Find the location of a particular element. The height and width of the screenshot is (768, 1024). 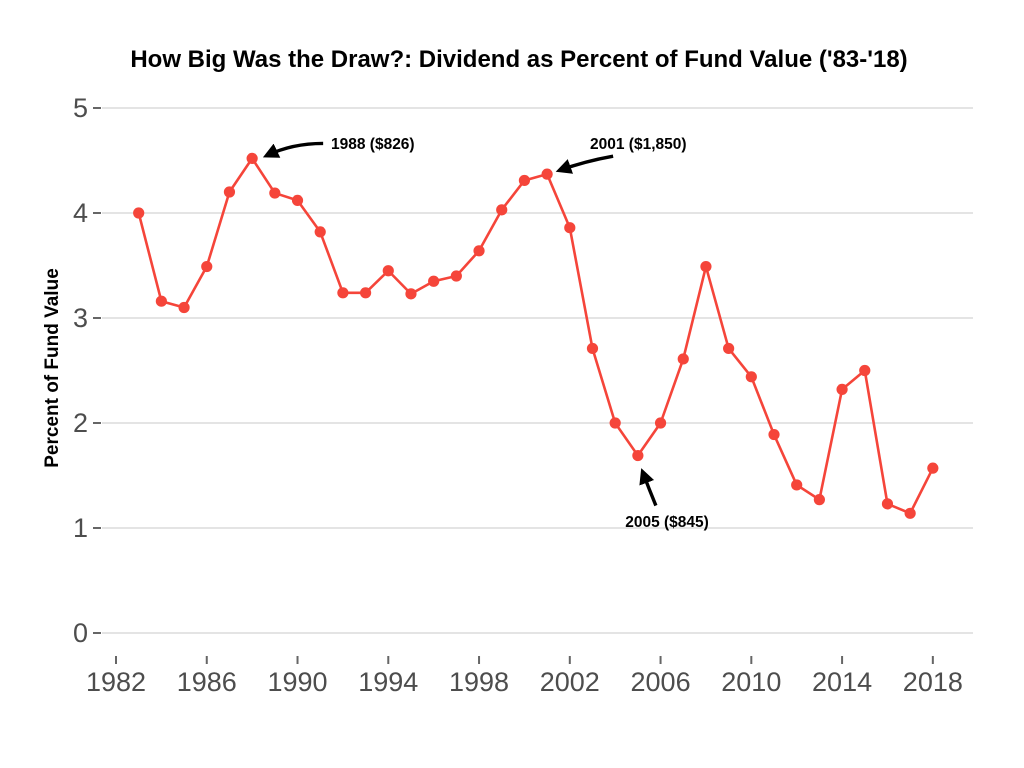

data-point-1999 is located at coordinates (502, 210).